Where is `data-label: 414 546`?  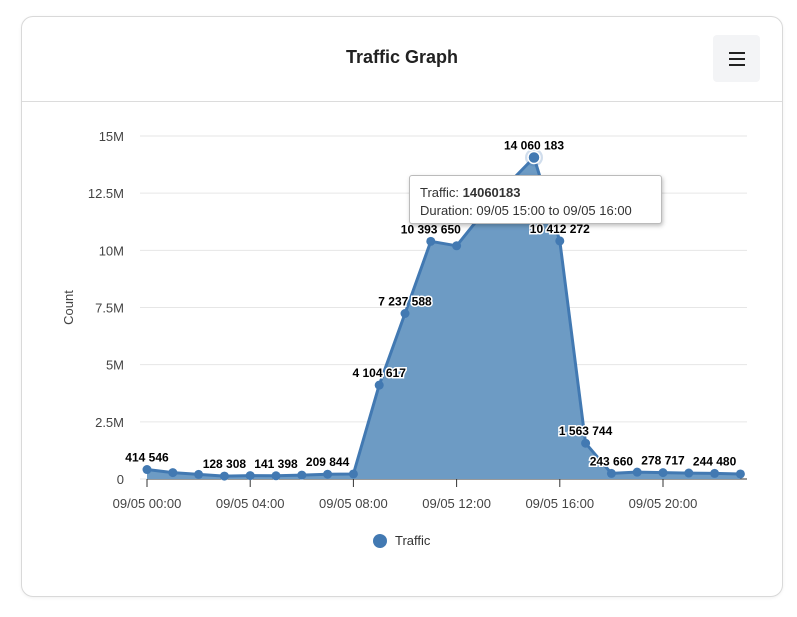
data-label: 414 546 is located at coordinates (147, 458).